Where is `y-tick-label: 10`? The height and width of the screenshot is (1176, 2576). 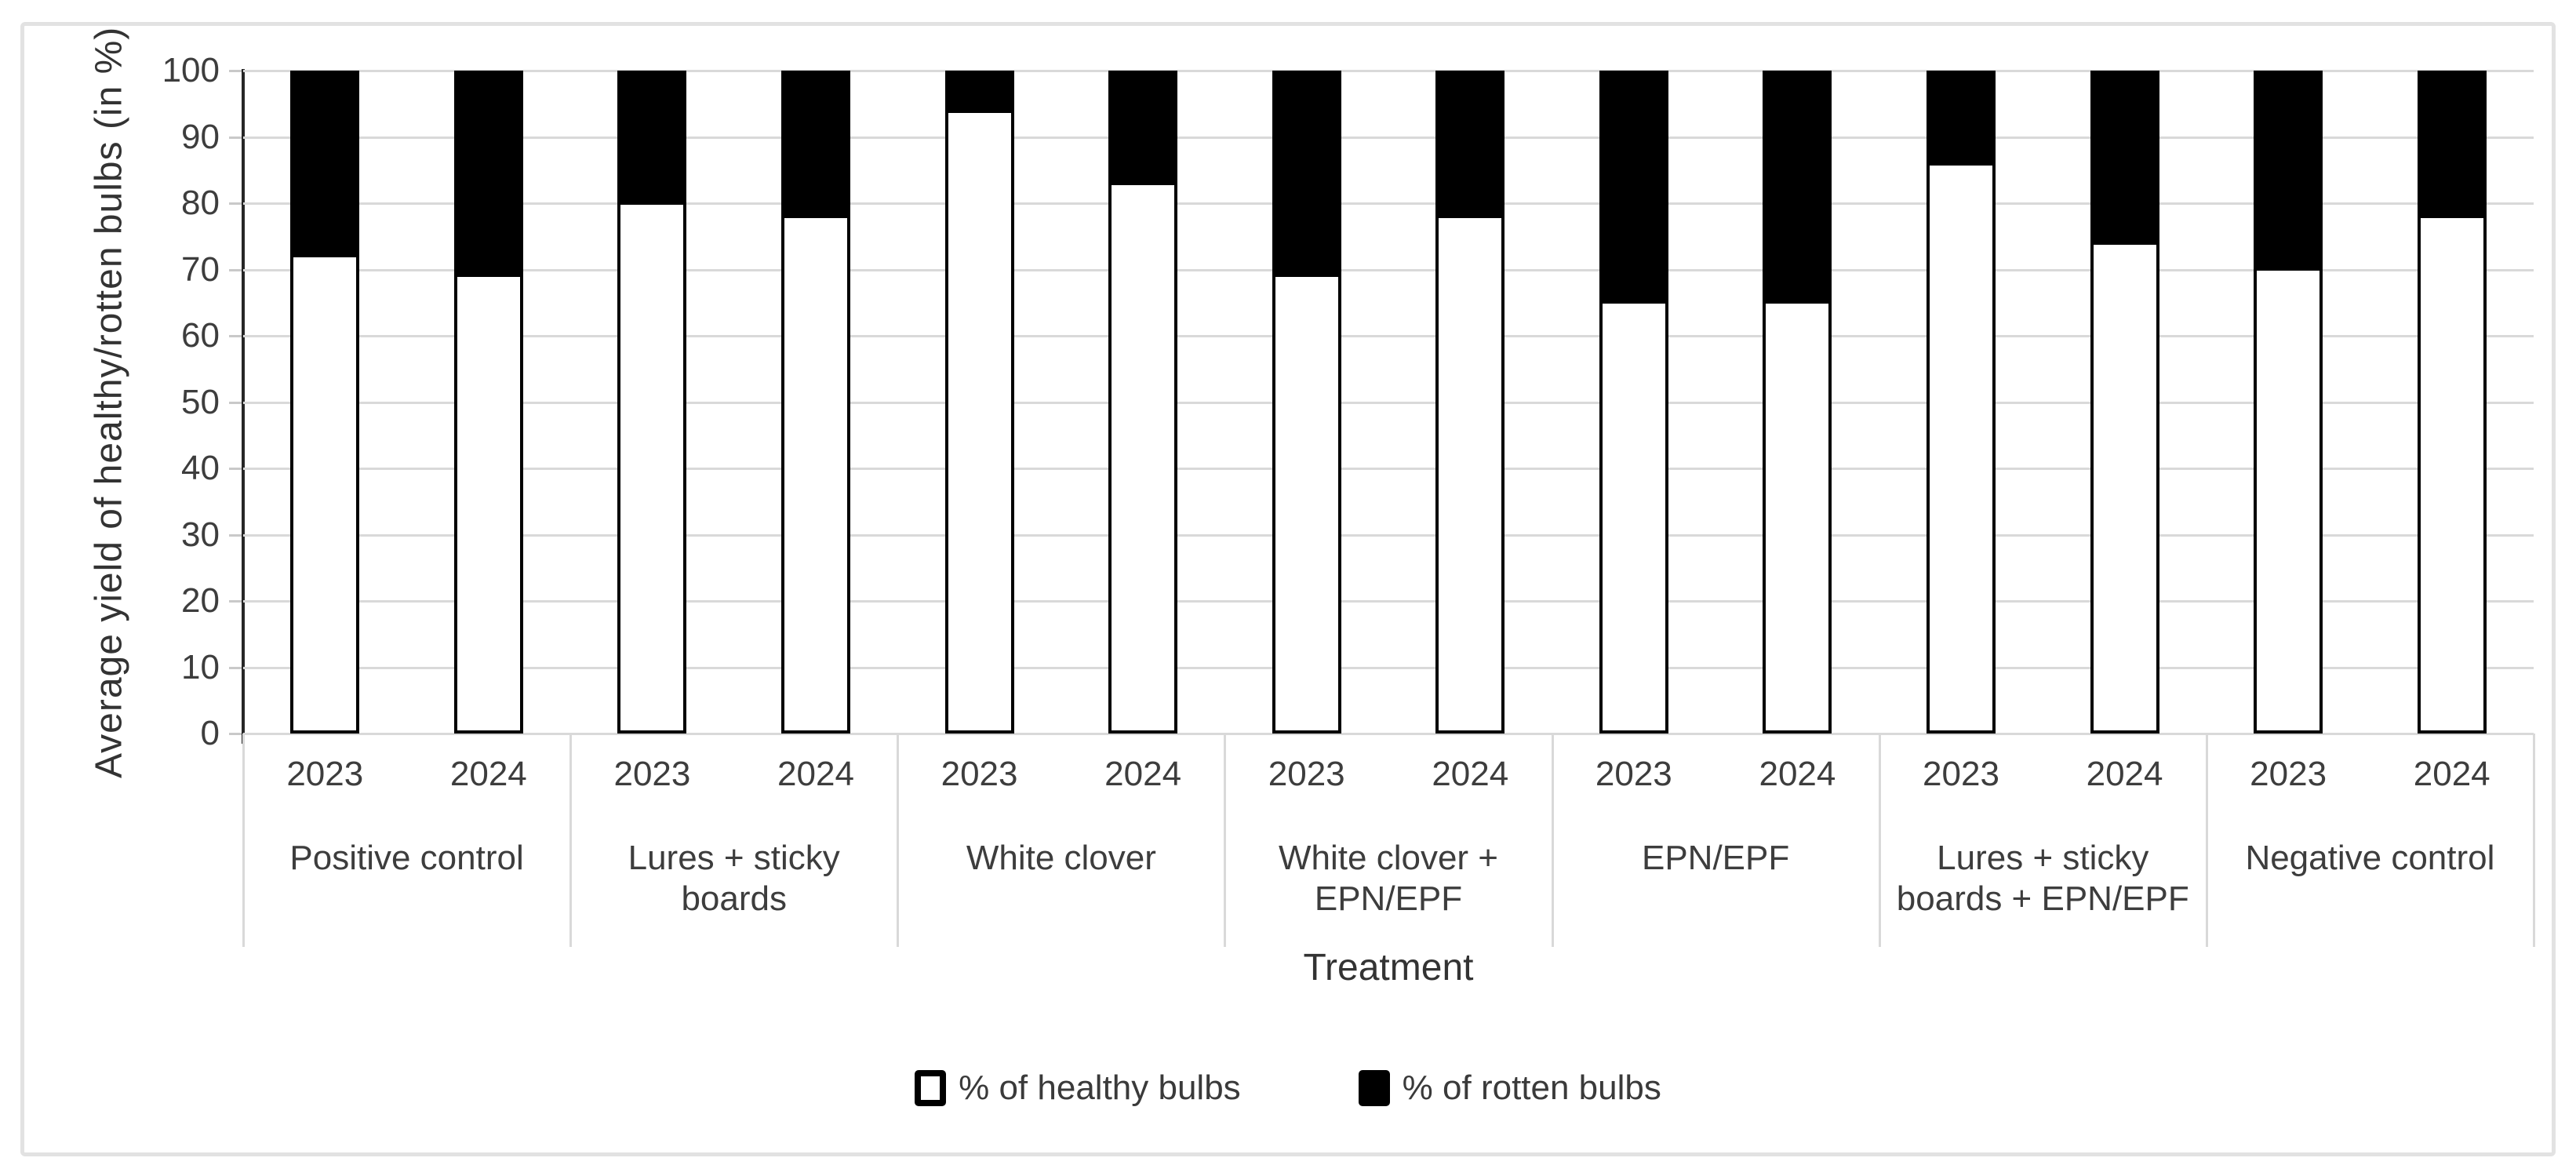 y-tick-label: 10 is located at coordinates (200, 666).